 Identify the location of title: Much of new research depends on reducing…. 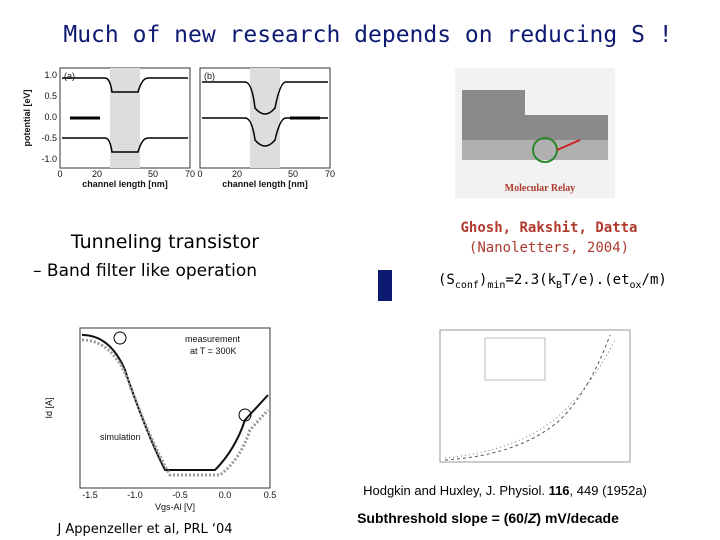
(367, 35).